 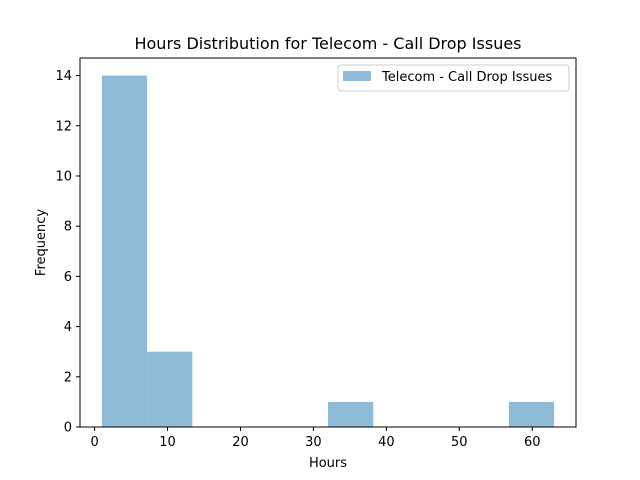 I want to click on x-tick-label: 60, so click(x=532, y=442).